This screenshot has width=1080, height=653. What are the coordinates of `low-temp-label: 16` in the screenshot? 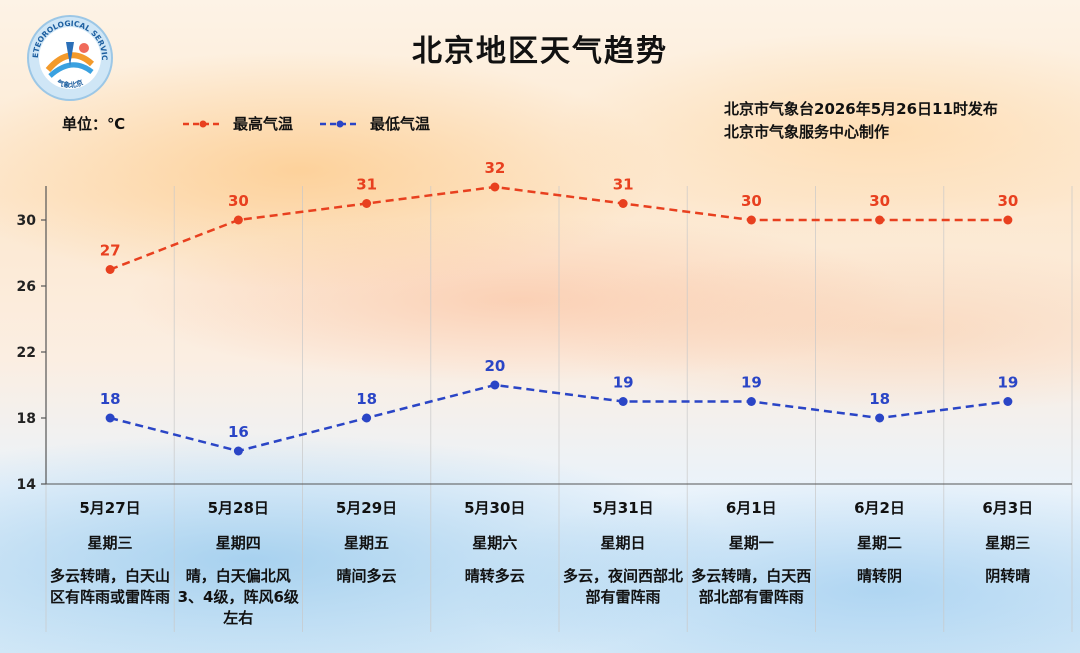 It's located at (238, 432).